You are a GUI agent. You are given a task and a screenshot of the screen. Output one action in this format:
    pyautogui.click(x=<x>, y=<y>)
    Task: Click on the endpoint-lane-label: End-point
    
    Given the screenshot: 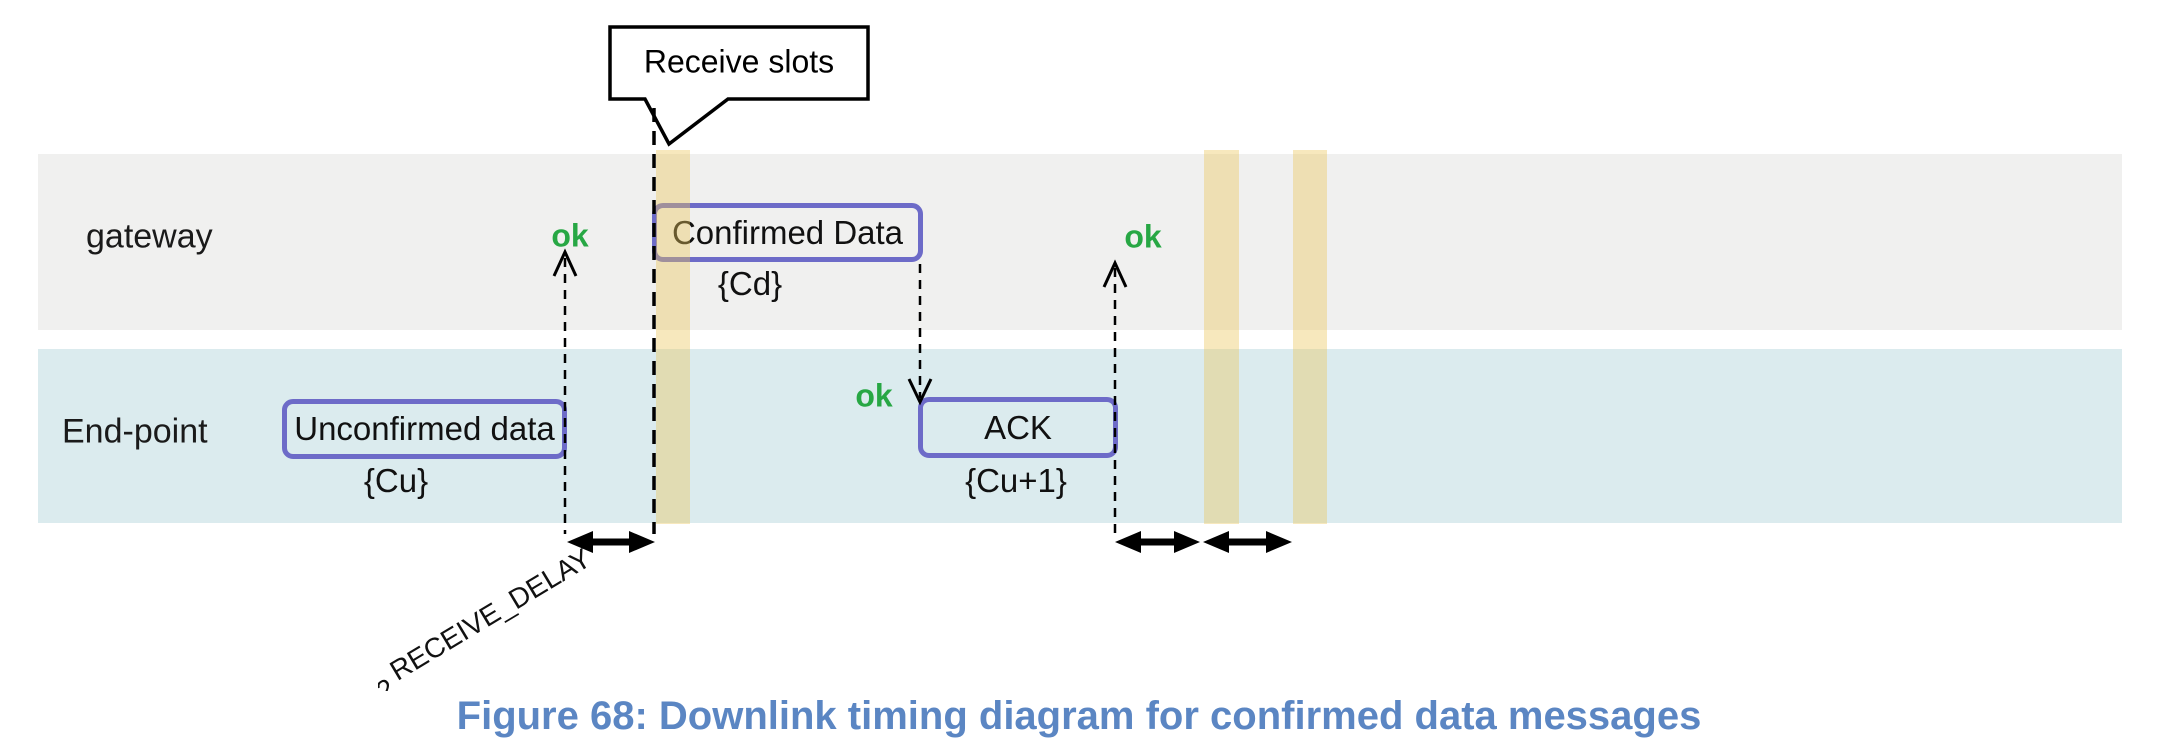 What is the action you would take?
    pyautogui.click(x=135, y=431)
    